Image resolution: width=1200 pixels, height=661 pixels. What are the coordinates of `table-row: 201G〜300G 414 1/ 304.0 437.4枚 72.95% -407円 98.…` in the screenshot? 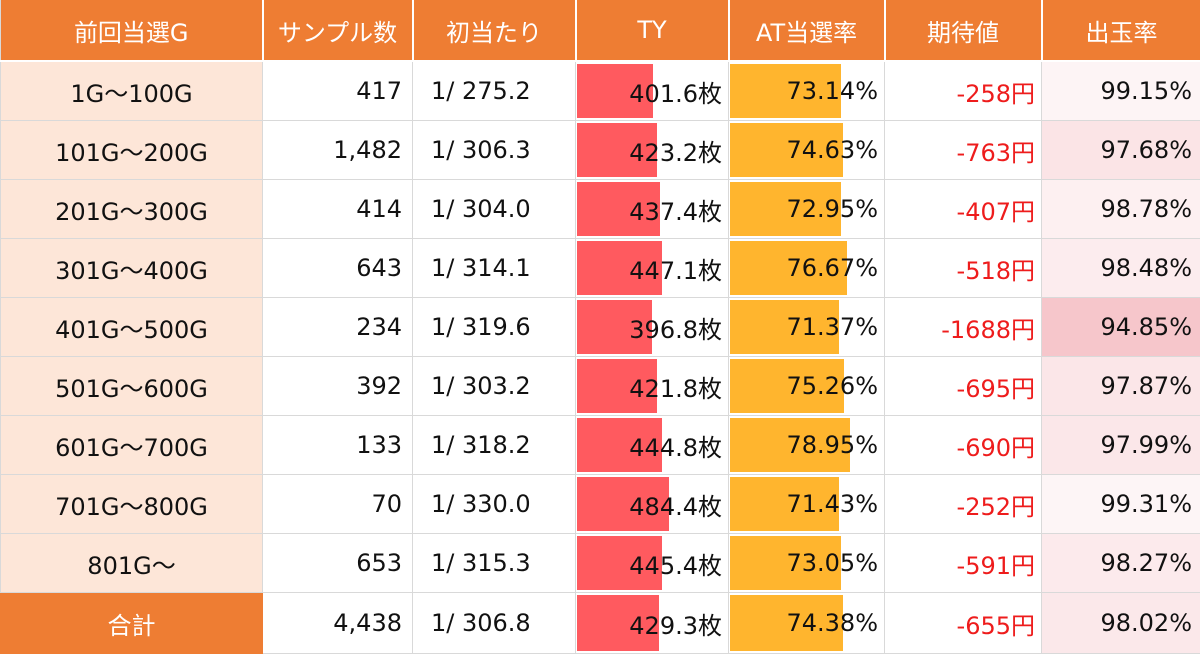 It's located at (600, 209).